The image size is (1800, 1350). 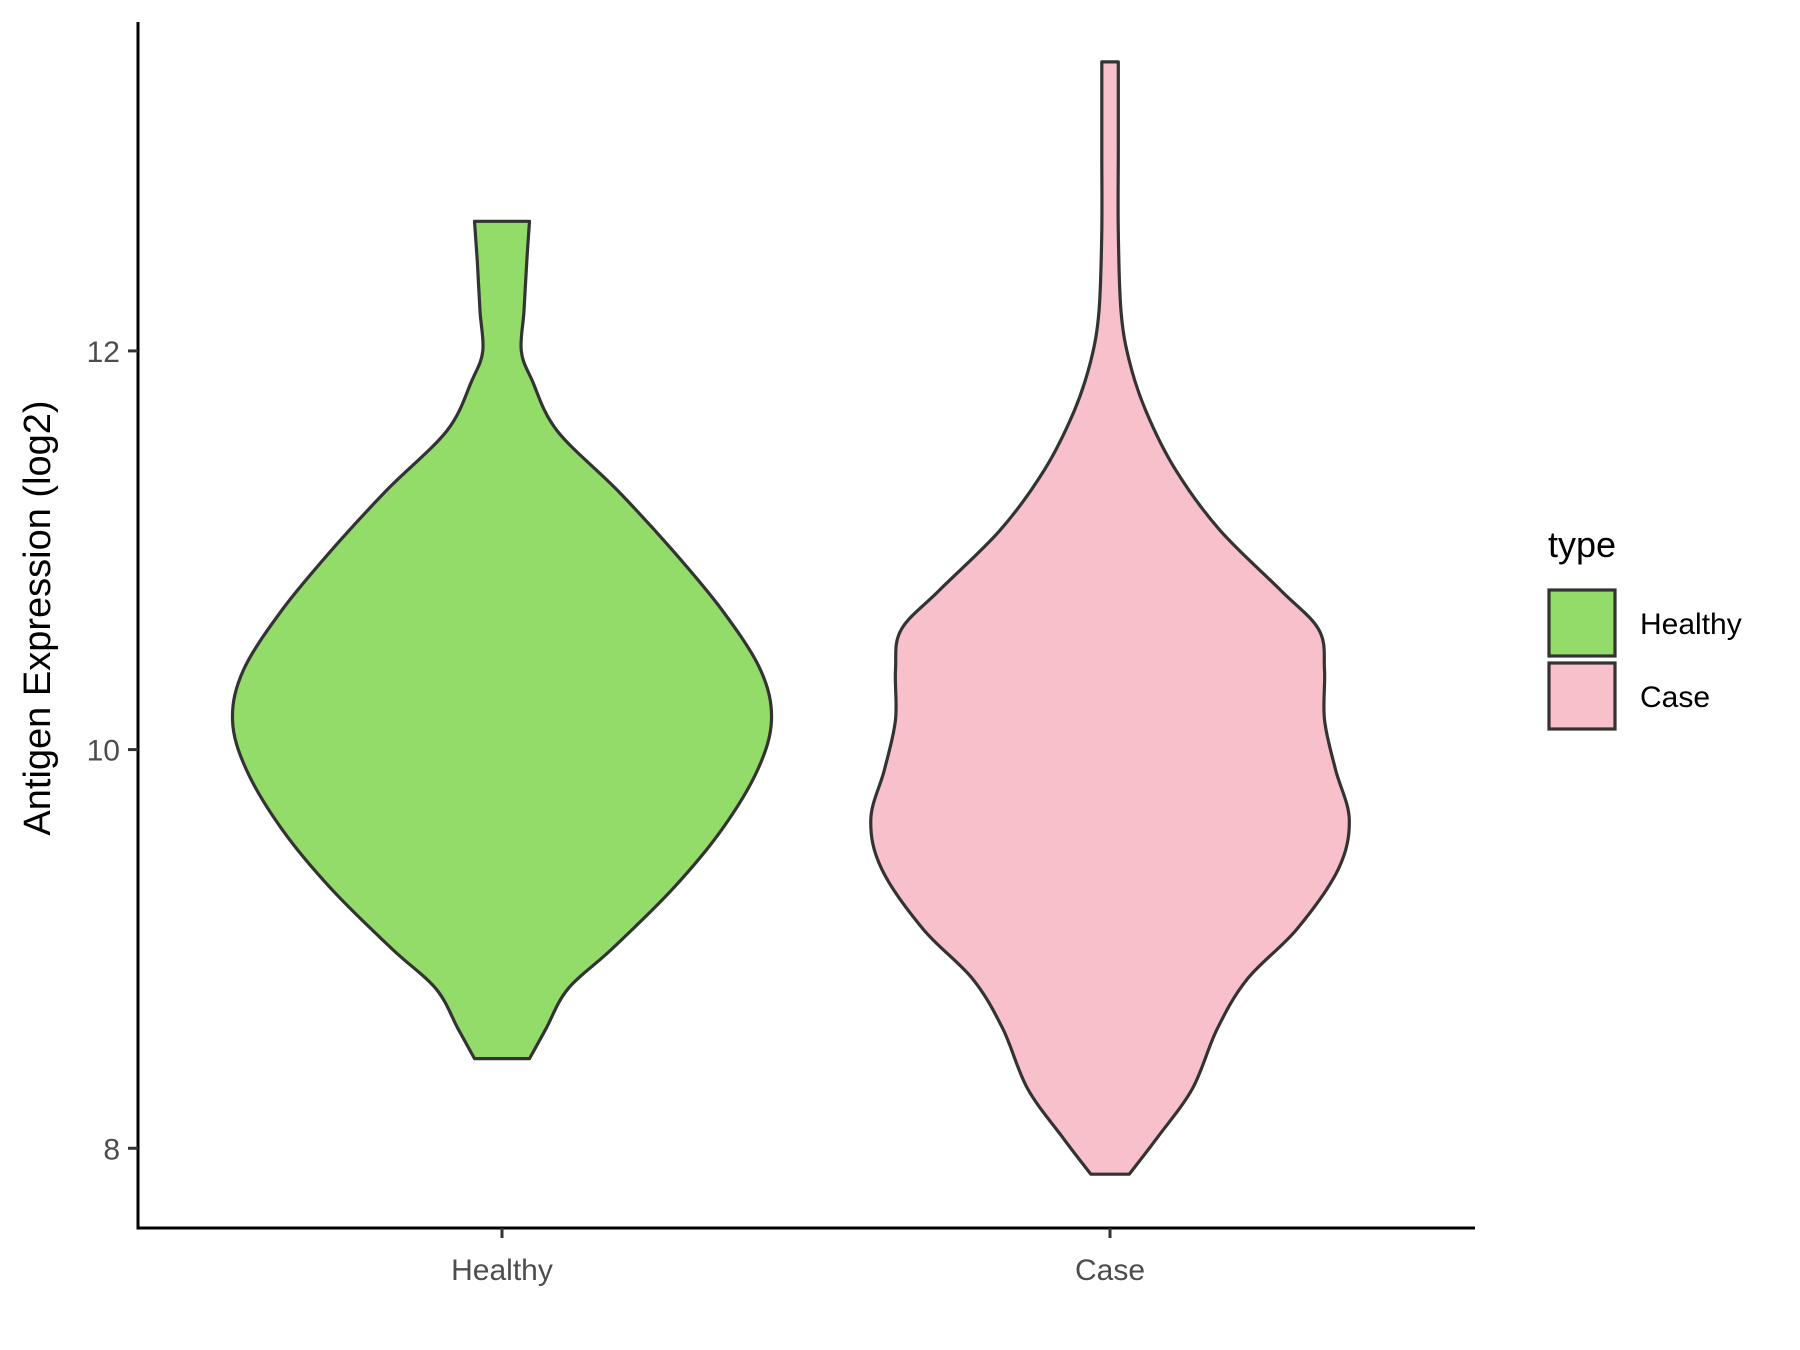 I want to click on y-tick-label: 10, so click(x=103, y=751).